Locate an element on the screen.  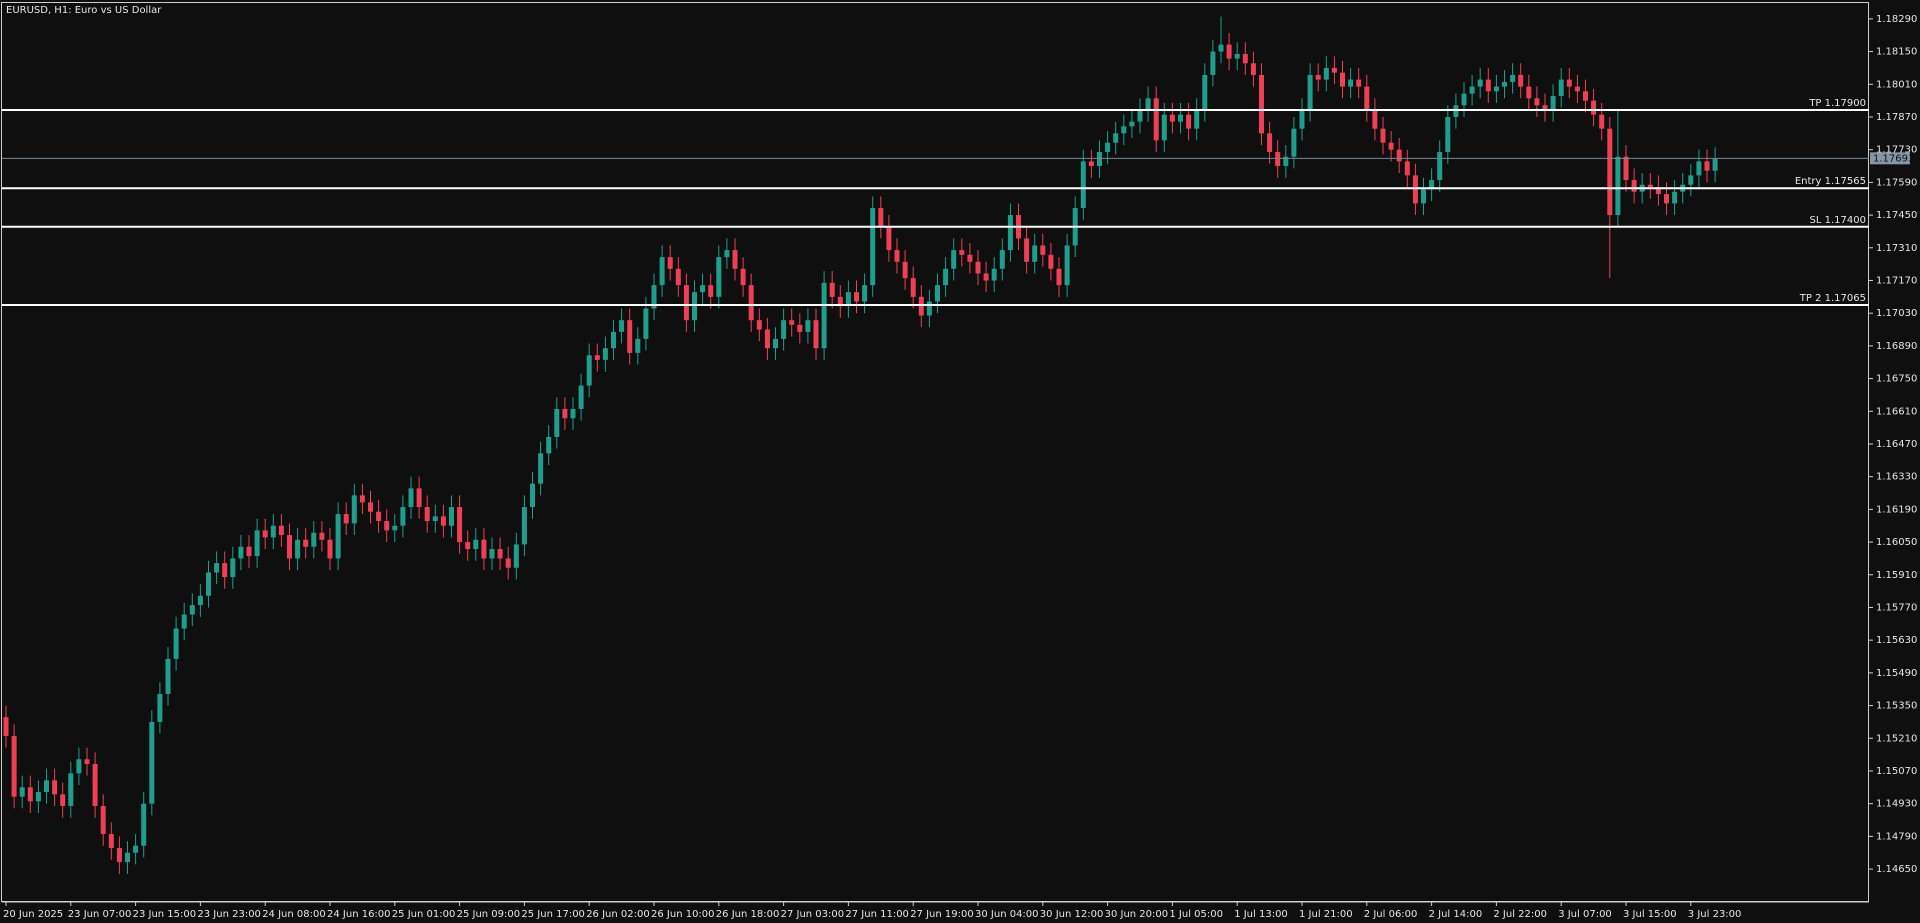
y-tick-label: 1.17310 is located at coordinates (1896, 248).